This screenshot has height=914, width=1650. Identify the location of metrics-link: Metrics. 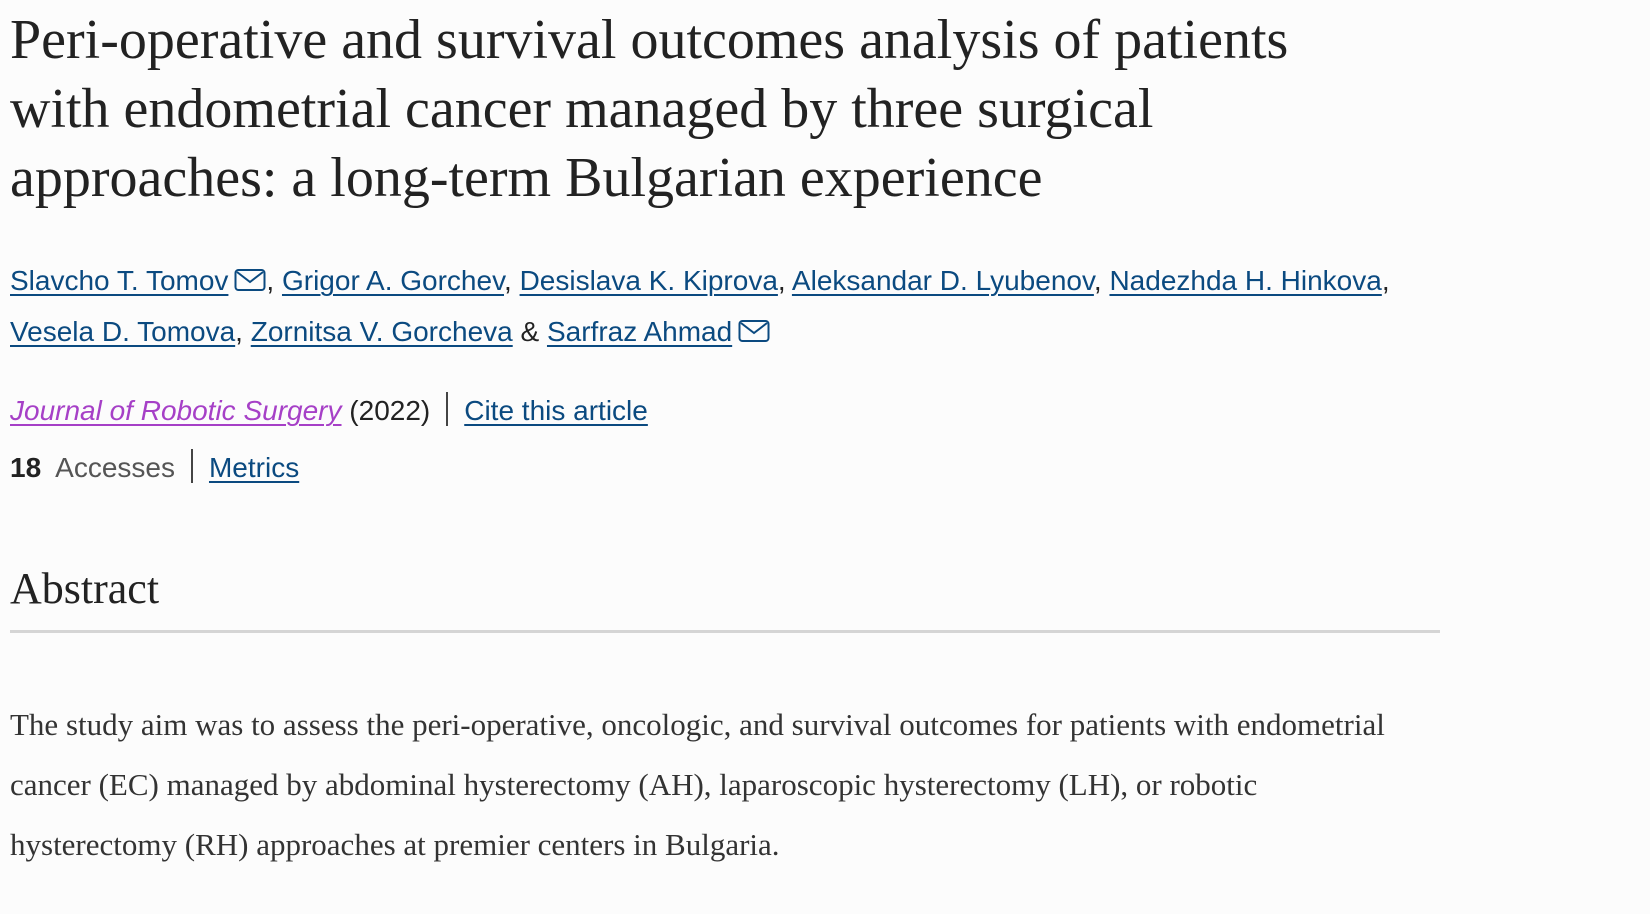
(254, 467).